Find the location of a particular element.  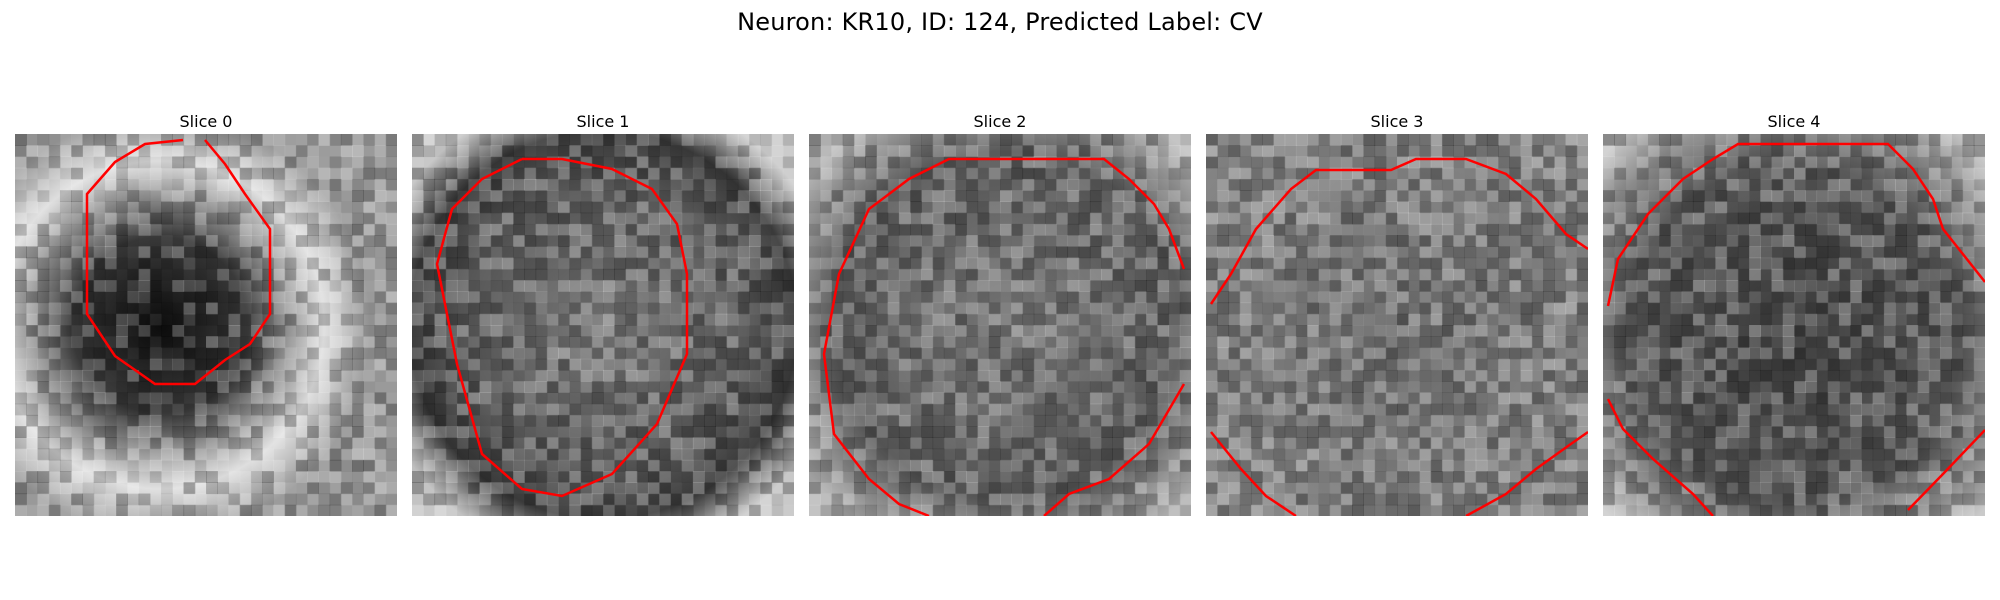

cell-contour-4a is located at coordinates (1795, 224).